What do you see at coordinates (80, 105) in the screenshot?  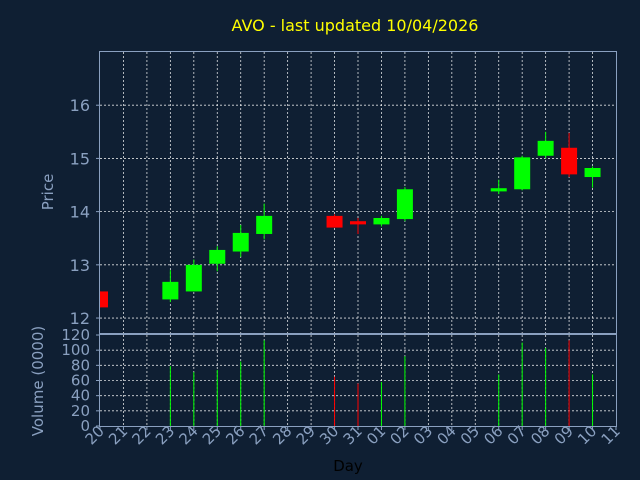 I see `price-tick-label: 16` at bounding box center [80, 105].